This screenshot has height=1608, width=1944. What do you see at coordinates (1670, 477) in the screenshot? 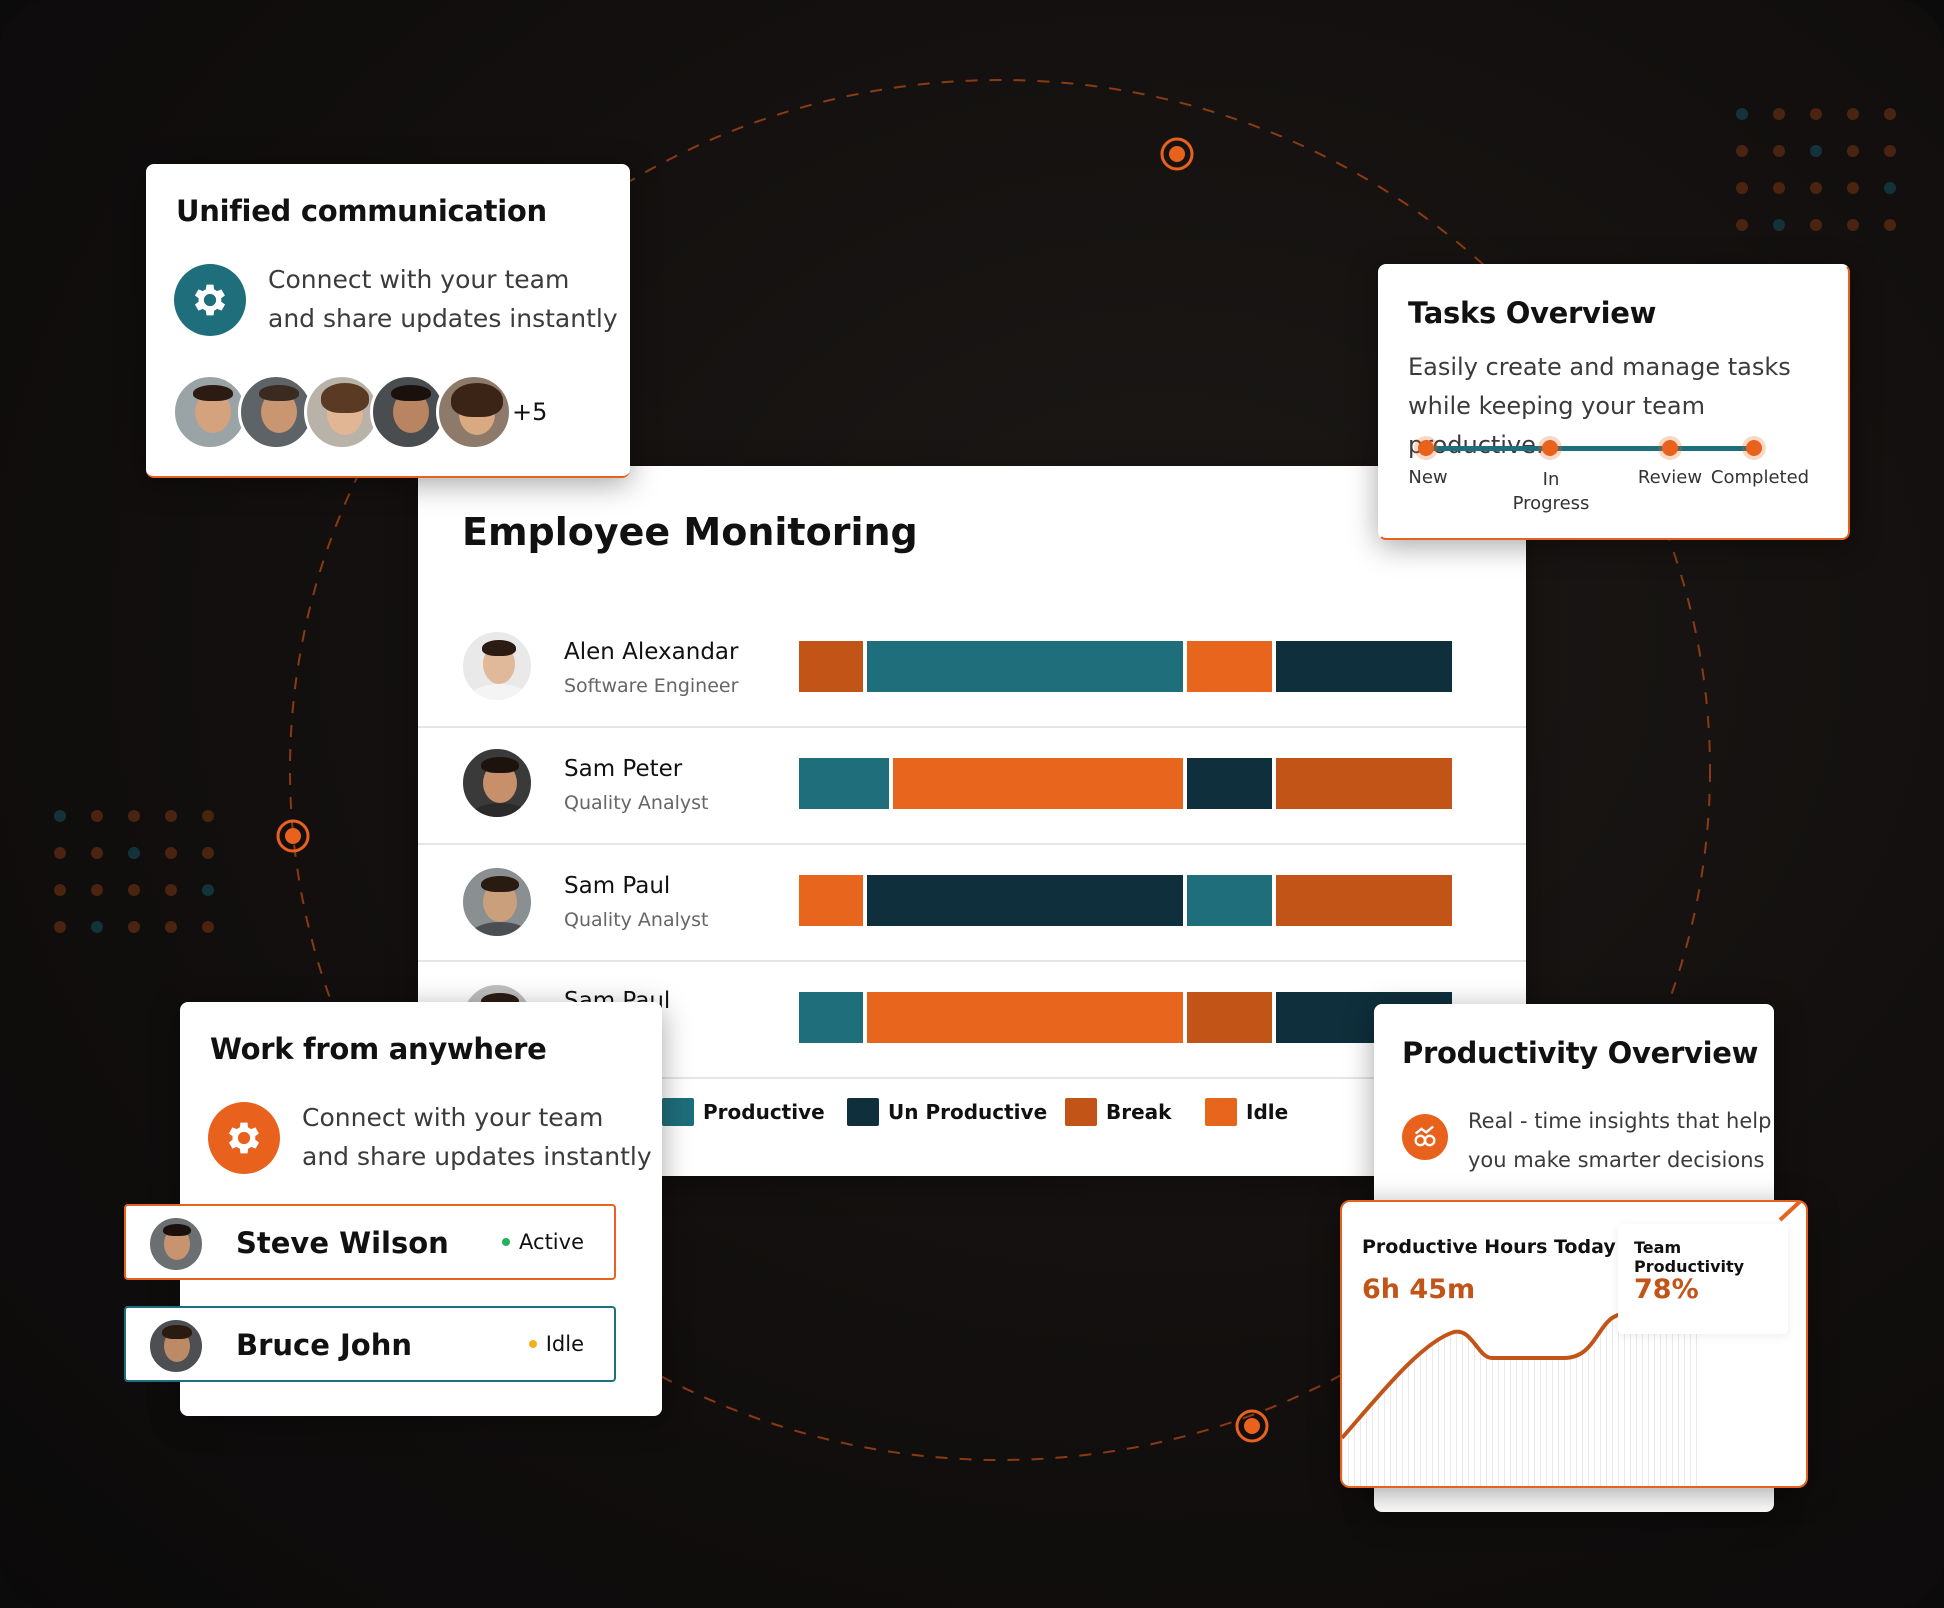
I see `stage-label-review: Review` at bounding box center [1670, 477].